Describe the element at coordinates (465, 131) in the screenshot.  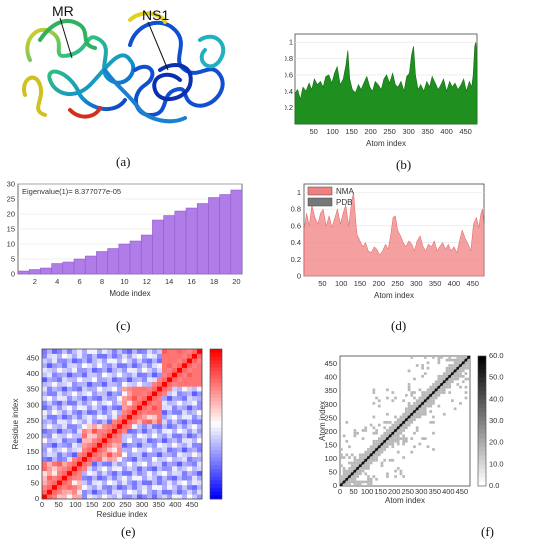
I see `xtick-label-b: 450` at that location.